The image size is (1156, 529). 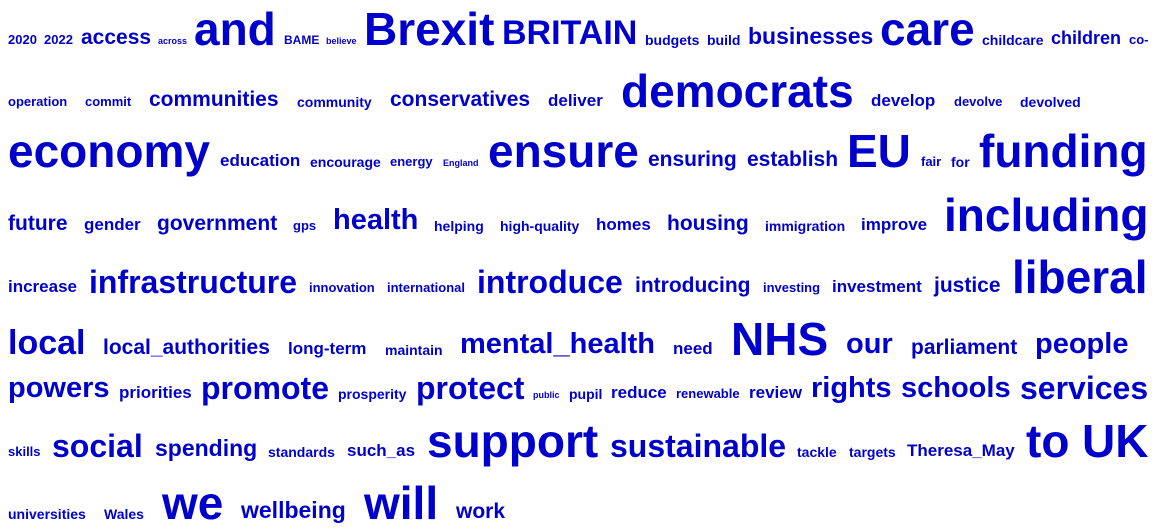 I want to click on word-27: education, so click(x=260, y=160).